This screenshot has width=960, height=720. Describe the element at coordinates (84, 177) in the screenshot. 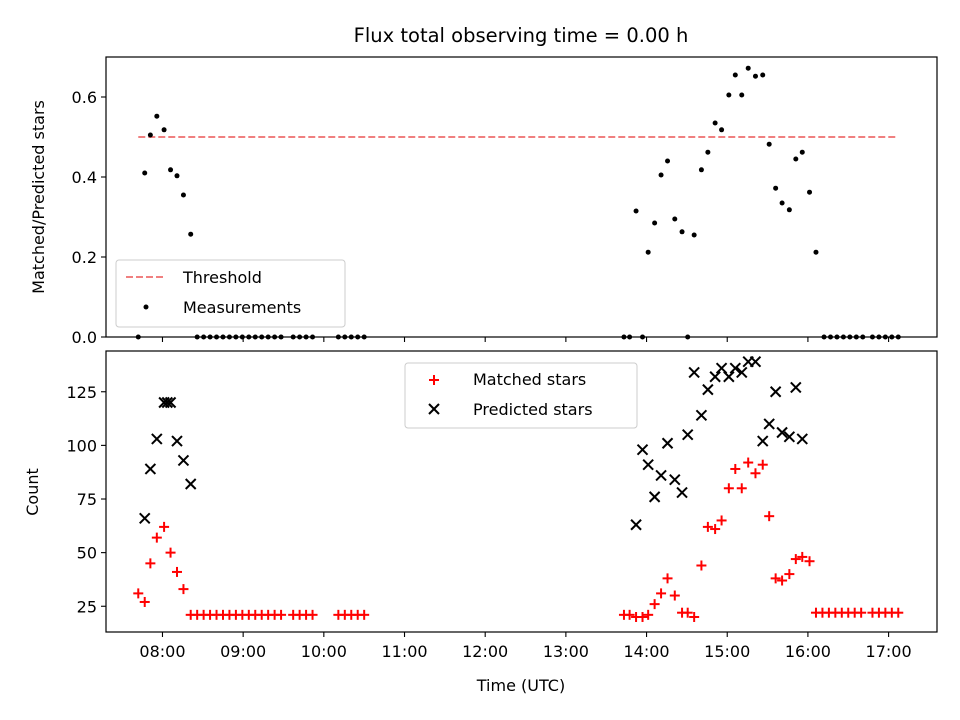

I see `top-y-tick-label: 0.4` at that location.